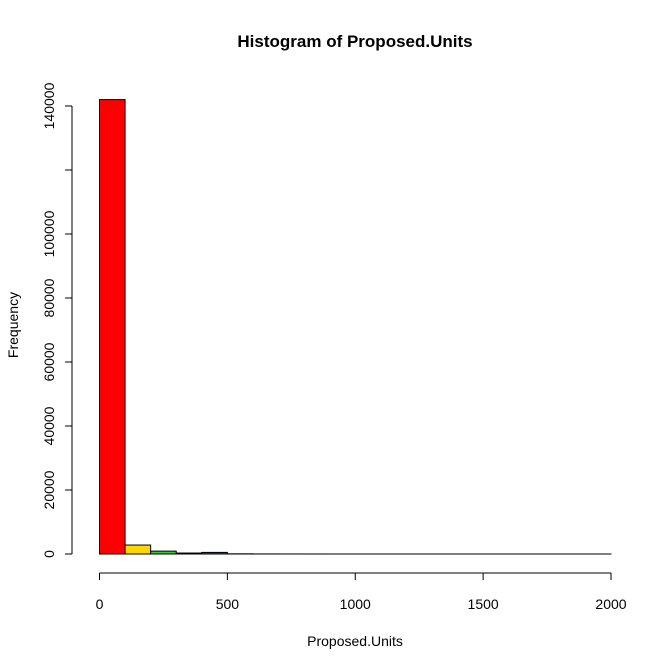 The height and width of the screenshot is (671, 672). I want to click on x-axis-label: Proposed.Units, so click(355, 641).